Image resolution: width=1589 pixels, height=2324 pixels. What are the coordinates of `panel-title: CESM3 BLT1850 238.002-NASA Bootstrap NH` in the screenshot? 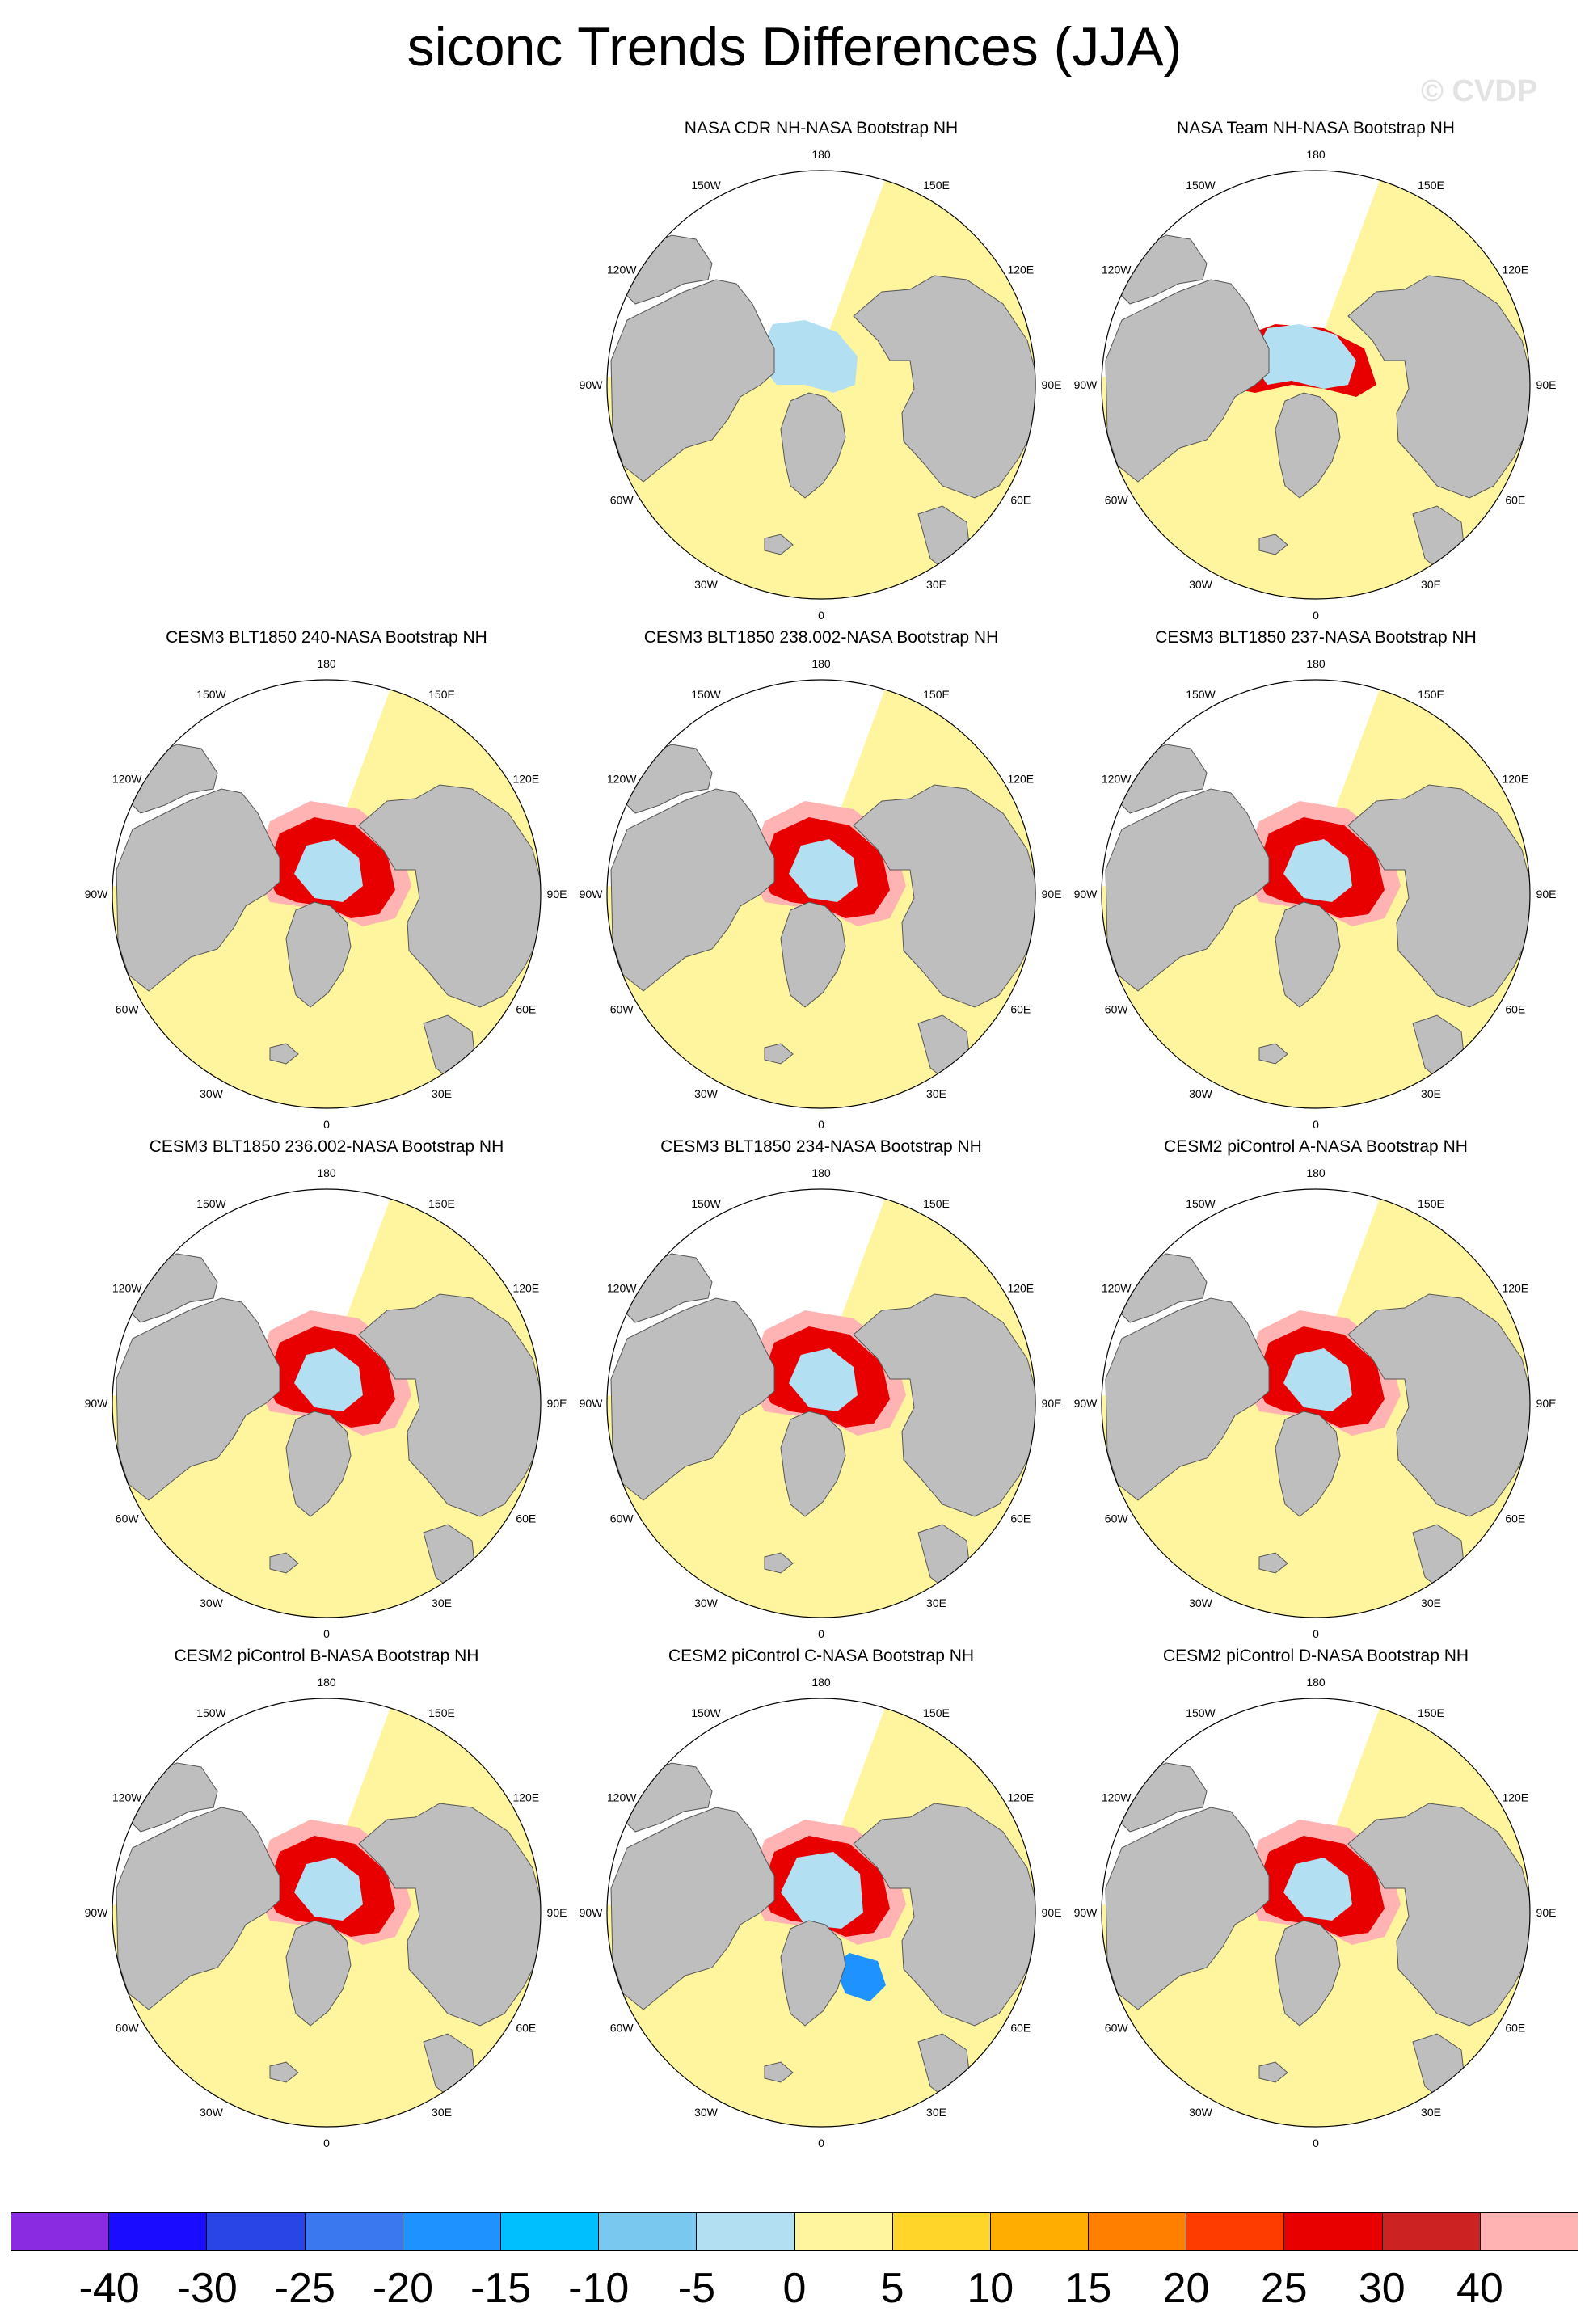 It's located at (821, 637).